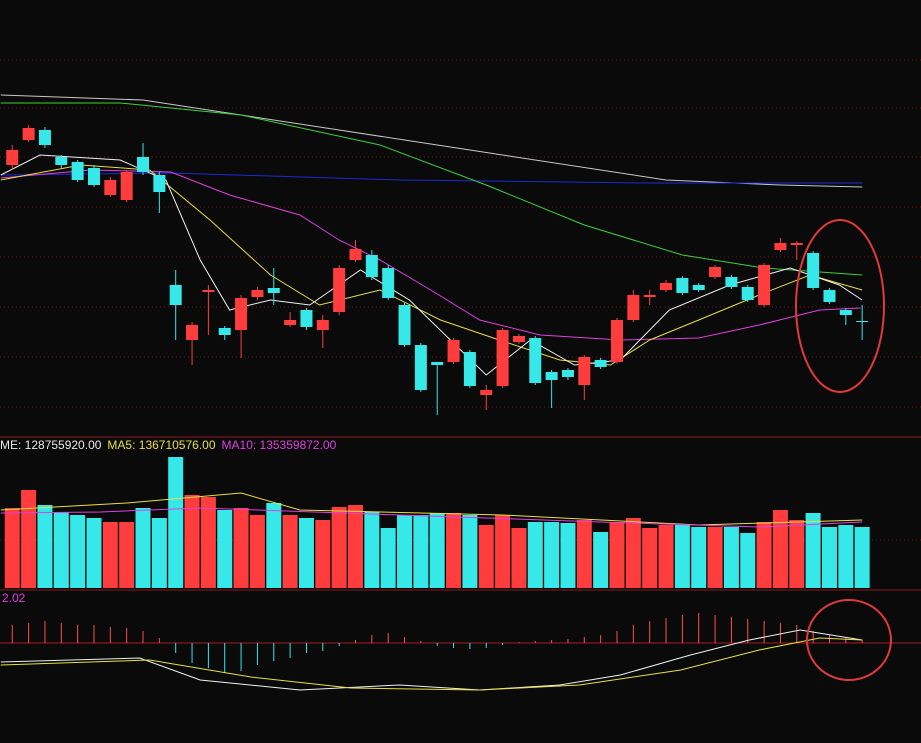 The image size is (921, 743). What do you see at coordinates (279, 445) in the screenshot?
I see `legend-label: MA10: 135359872.00` at bounding box center [279, 445].